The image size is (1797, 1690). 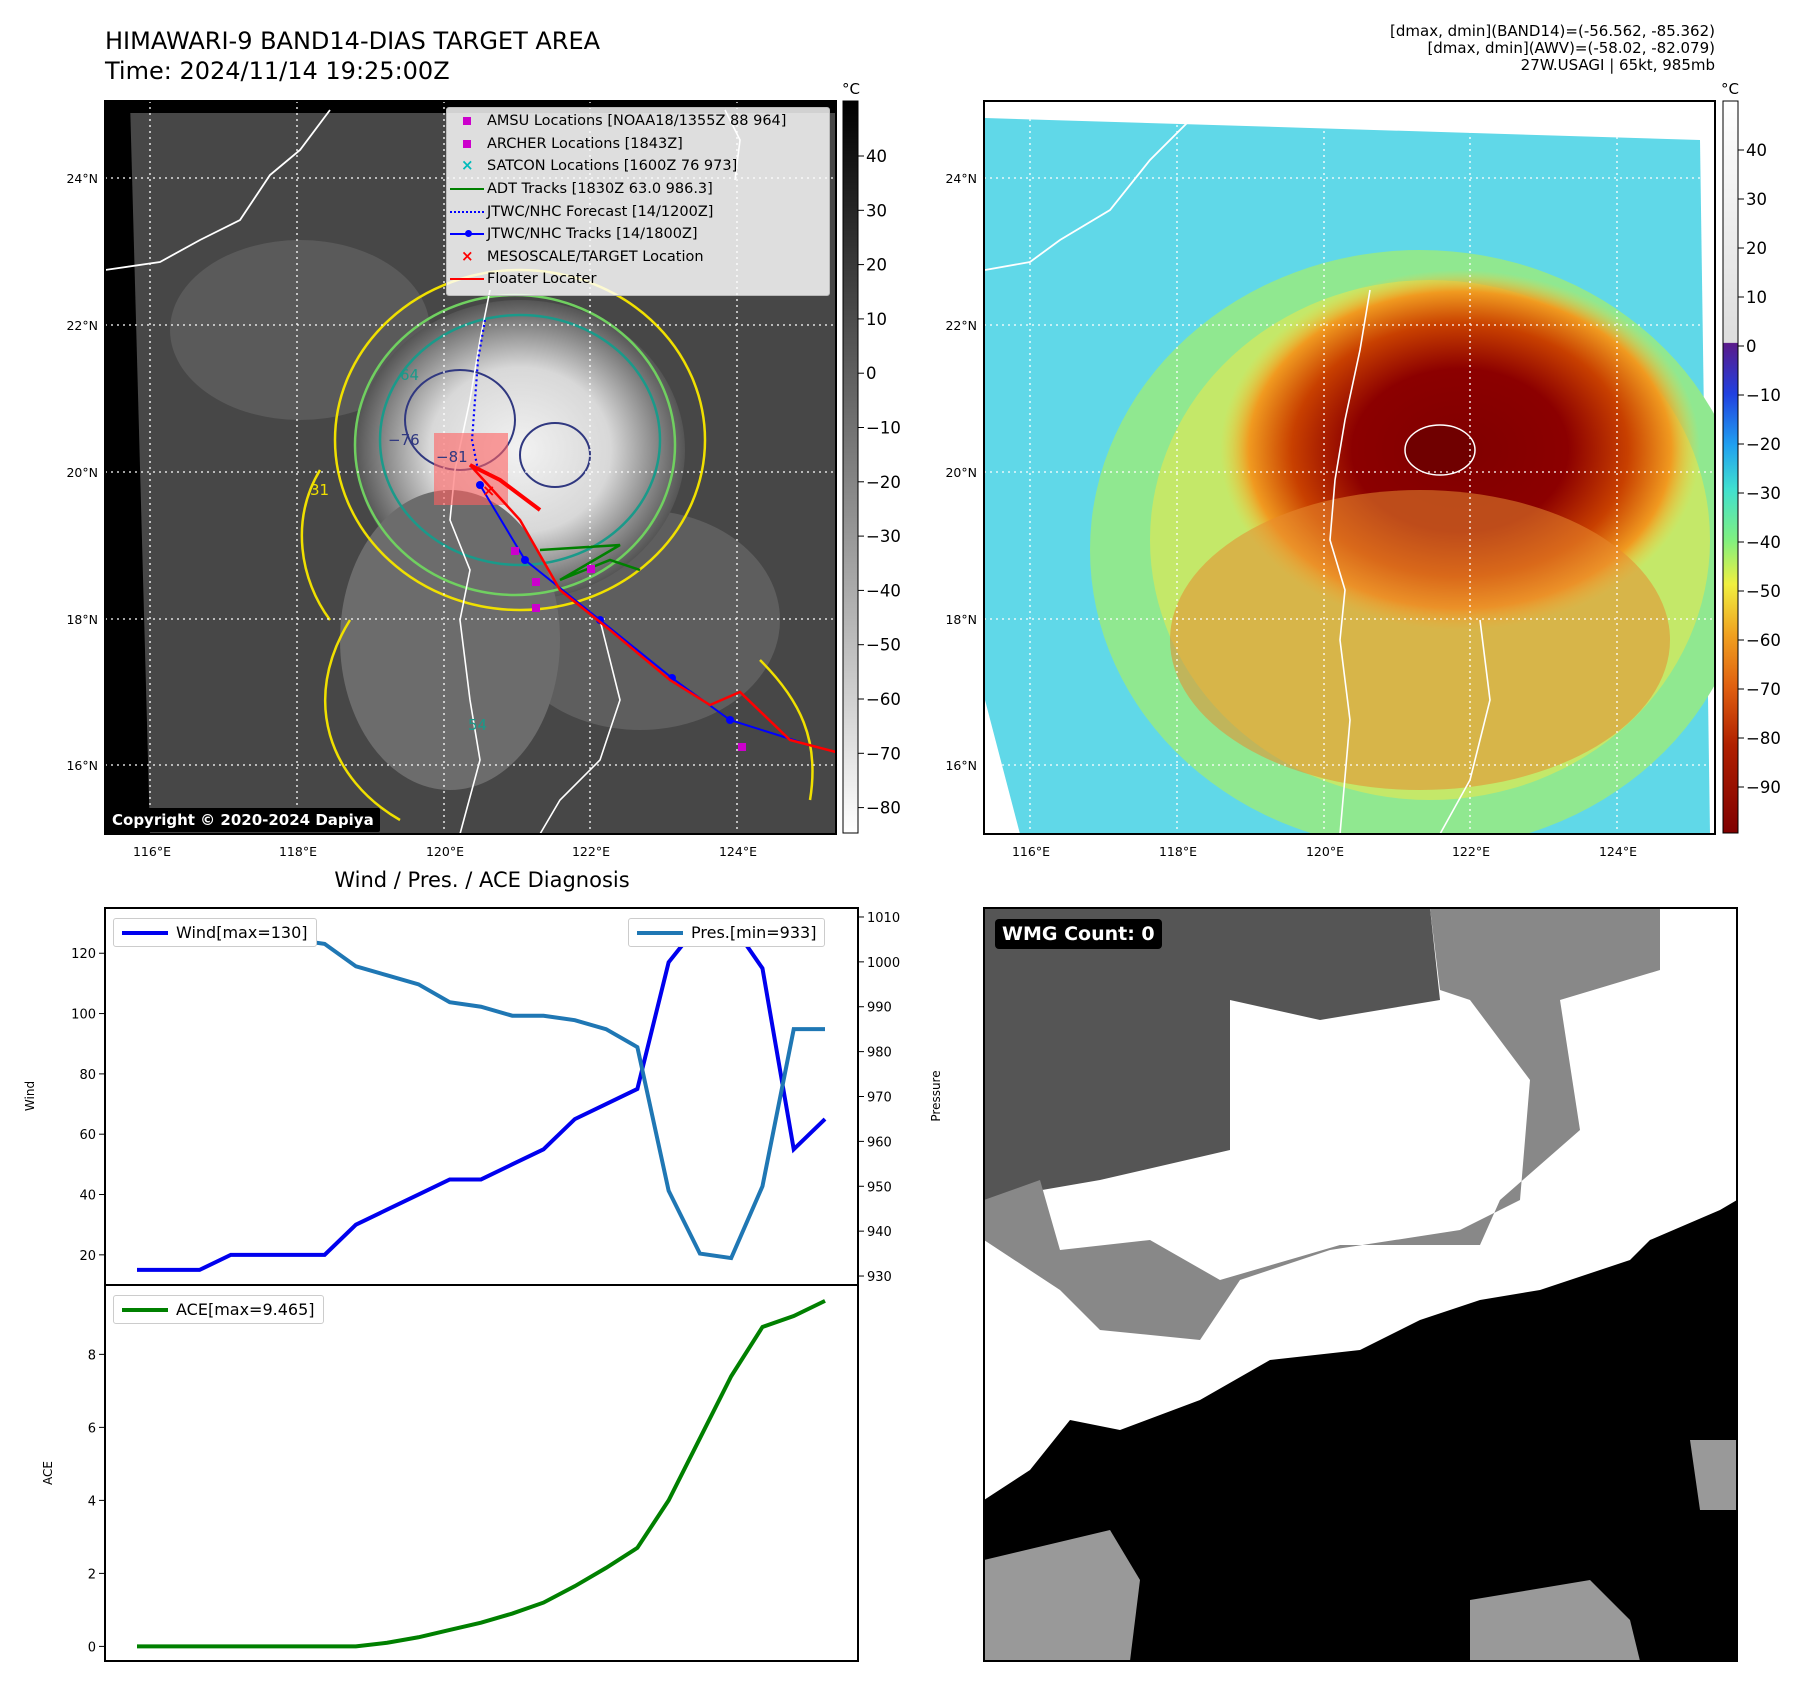 What do you see at coordinates (1325, 851) in the screenshot?
I see `lon-tick-label: 120°E` at bounding box center [1325, 851].